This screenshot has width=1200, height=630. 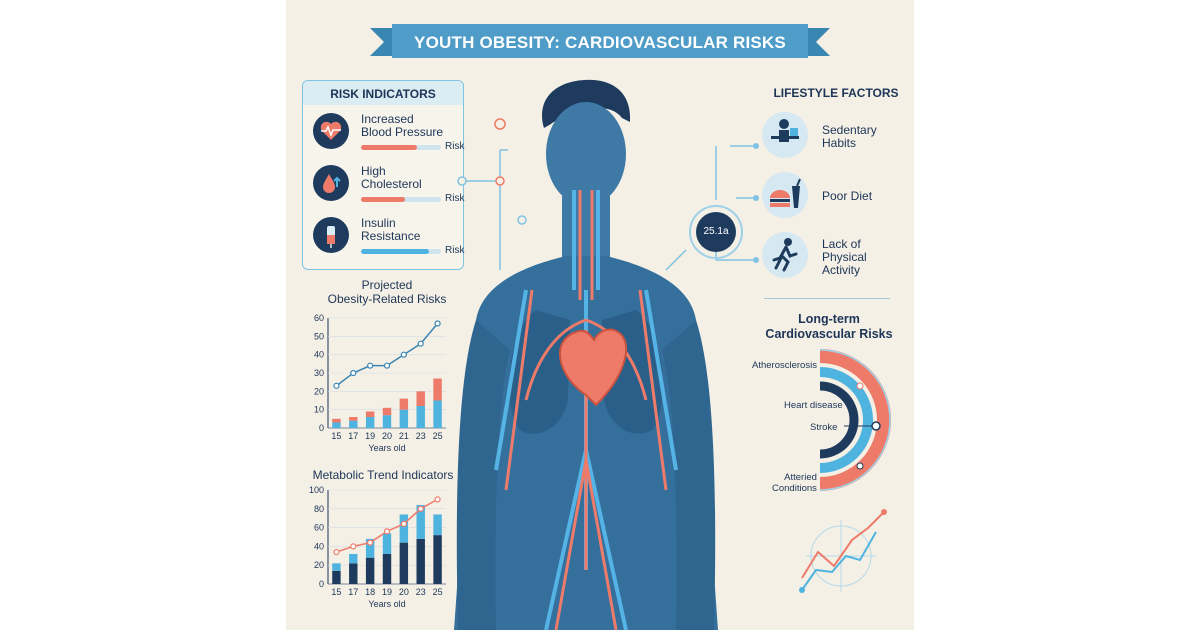 I want to click on title-banner: YOUTH OBESITY: CARDIOVASCULAR RISKS, so click(x=600, y=42).